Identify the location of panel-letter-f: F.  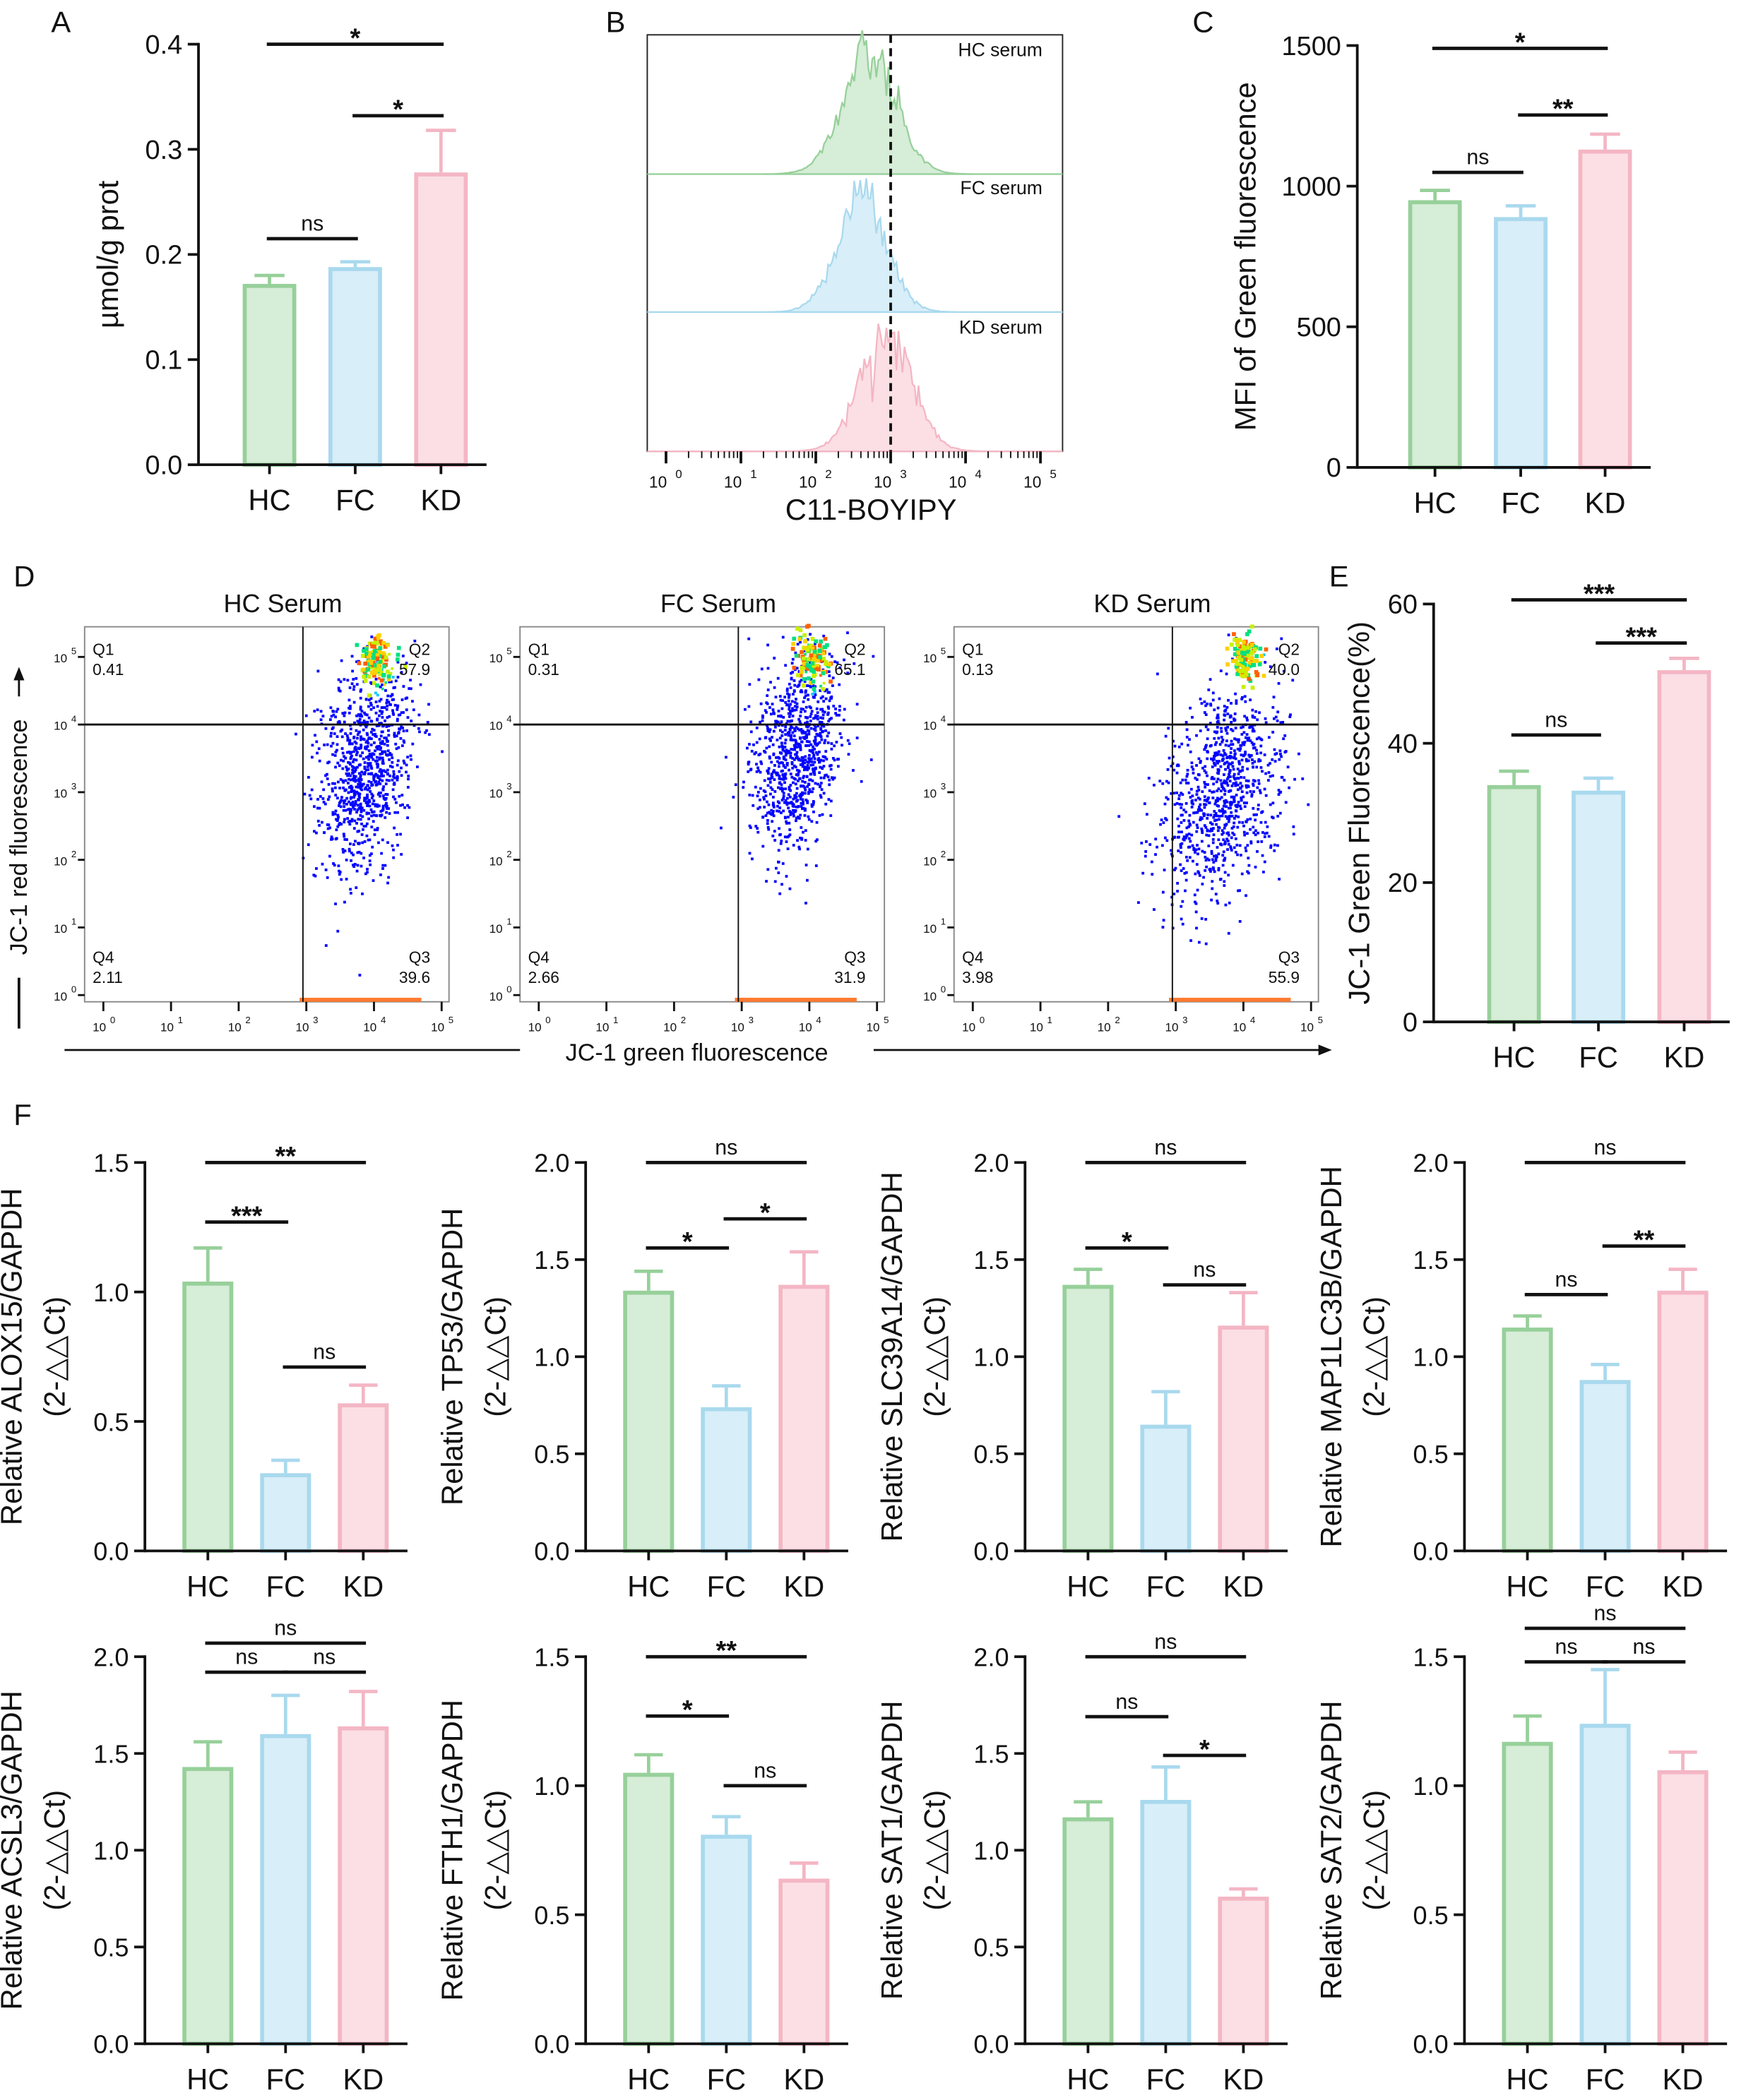
(22, 1114).